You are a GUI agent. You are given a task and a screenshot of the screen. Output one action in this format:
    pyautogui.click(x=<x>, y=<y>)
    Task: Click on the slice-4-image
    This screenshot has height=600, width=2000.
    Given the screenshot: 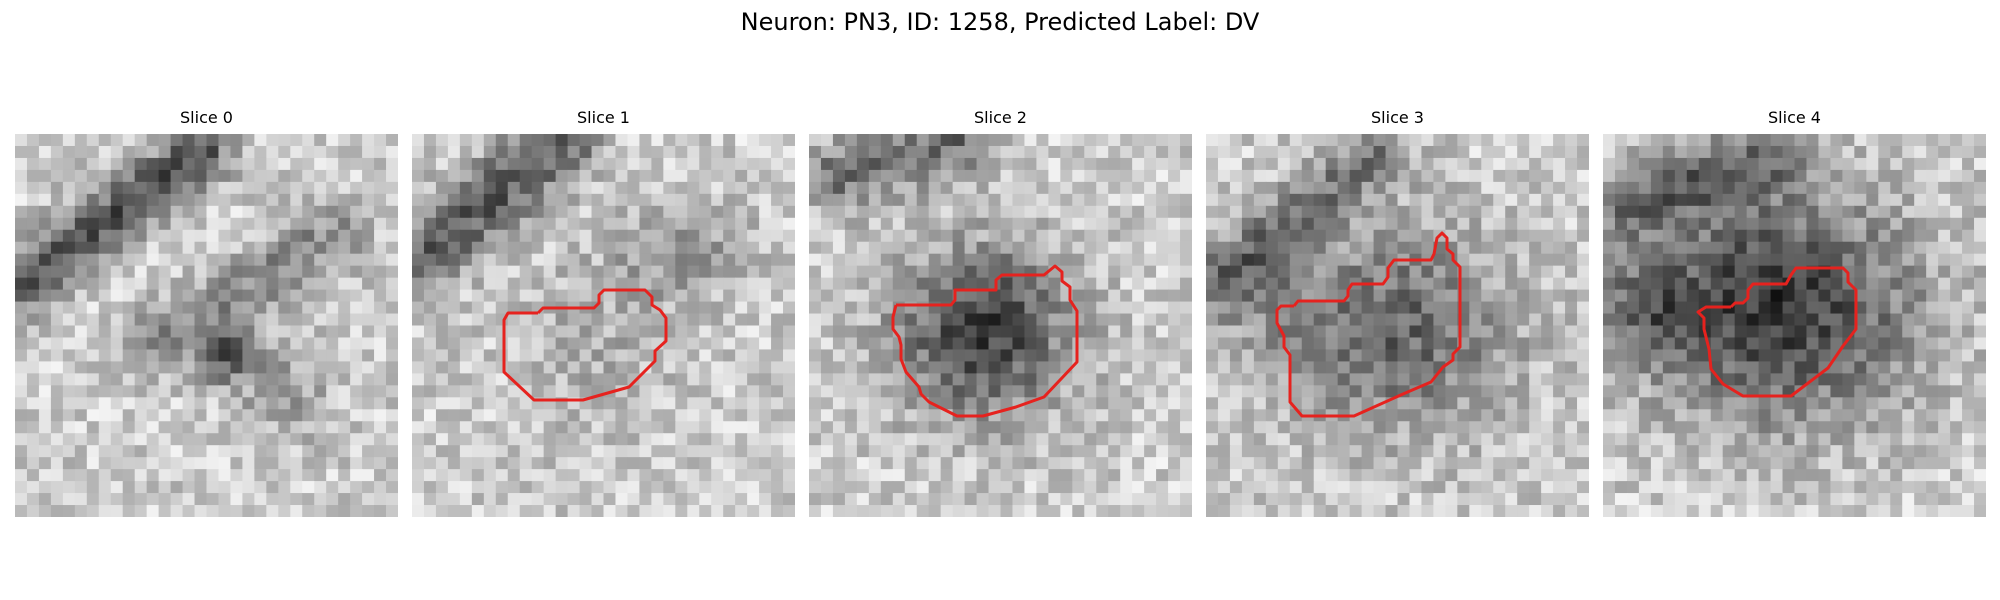 What is the action you would take?
    pyautogui.click(x=1794, y=325)
    